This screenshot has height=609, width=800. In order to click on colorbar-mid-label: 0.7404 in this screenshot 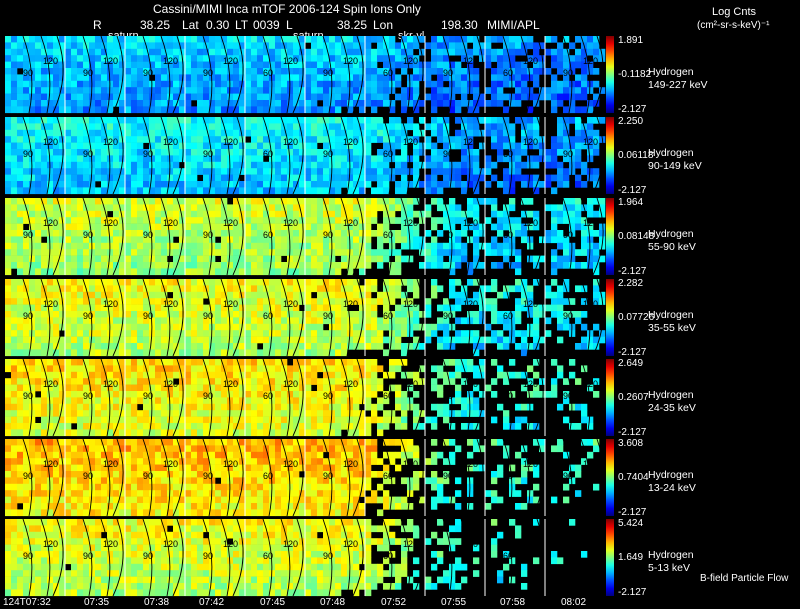, I will do `click(633, 477)`.